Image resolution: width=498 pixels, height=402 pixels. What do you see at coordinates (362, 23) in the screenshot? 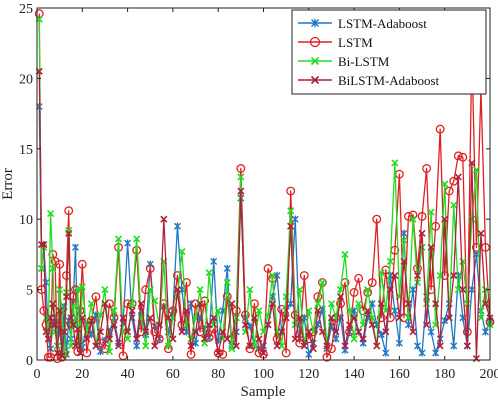
I see `legend-item: LSTM-Adaboost` at bounding box center [362, 23].